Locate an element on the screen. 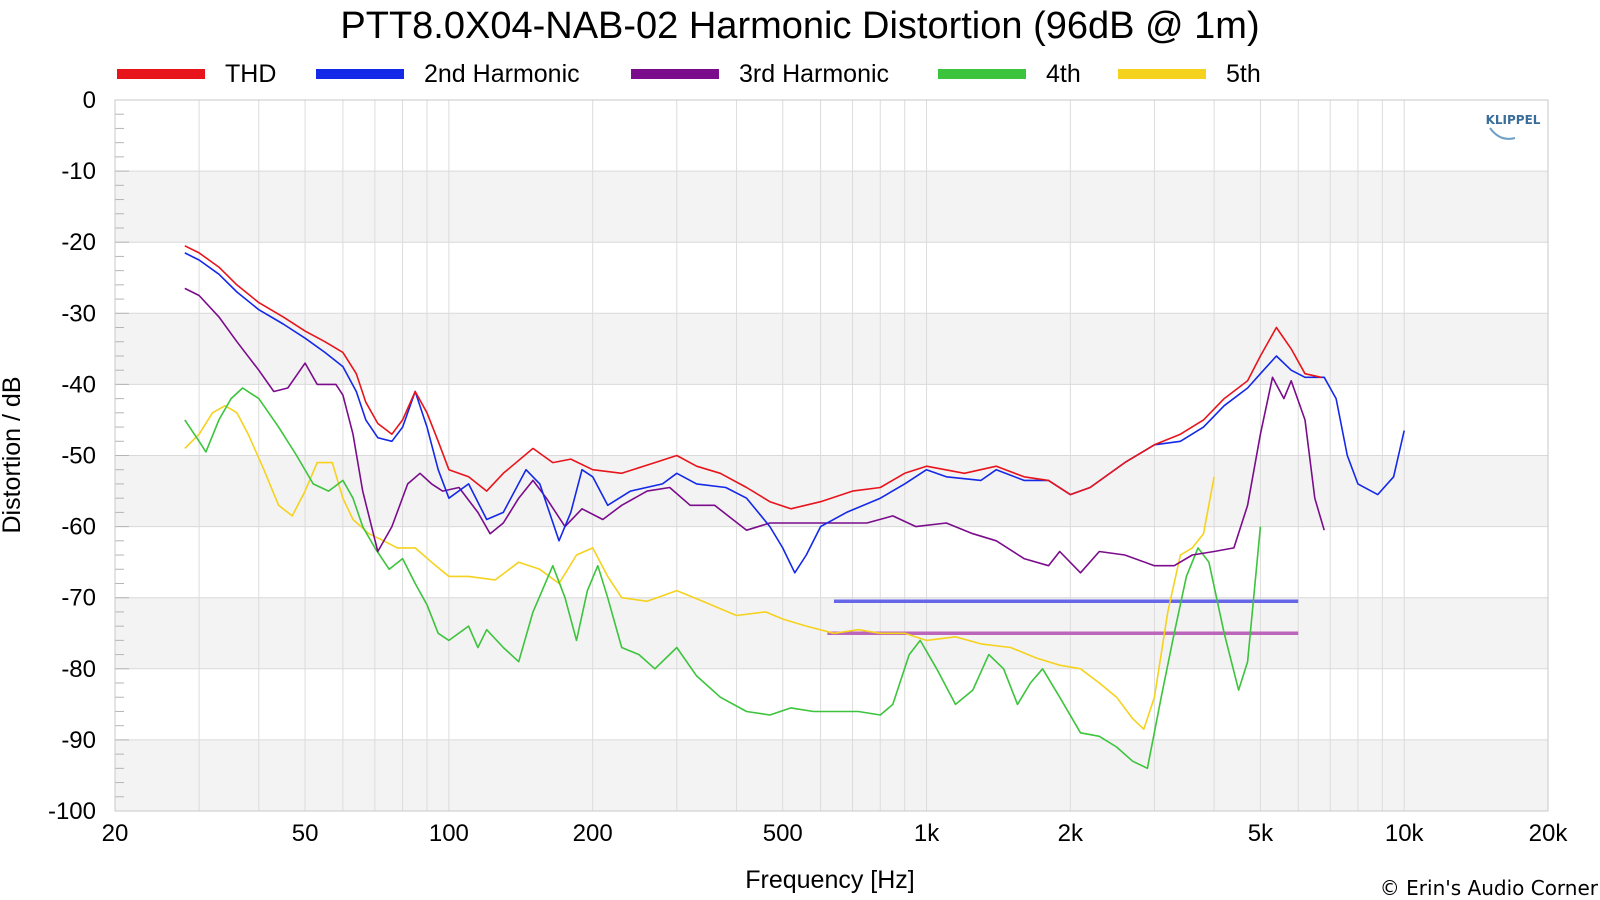 Image resolution: width=1600 pixels, height=900 pixels. legend-swatch-3rd-harmonic is located at coordinates (675, 74).